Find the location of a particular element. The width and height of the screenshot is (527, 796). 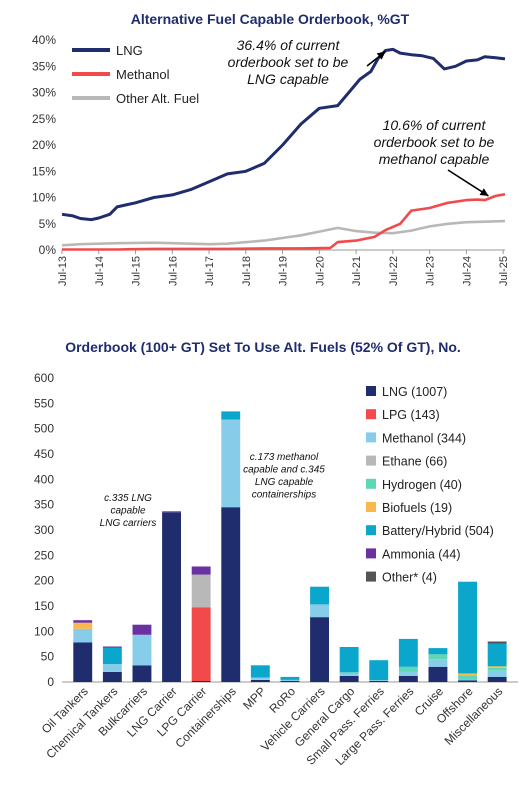

x-tick-label: Jul-14 is located at coordinates (100, 271).